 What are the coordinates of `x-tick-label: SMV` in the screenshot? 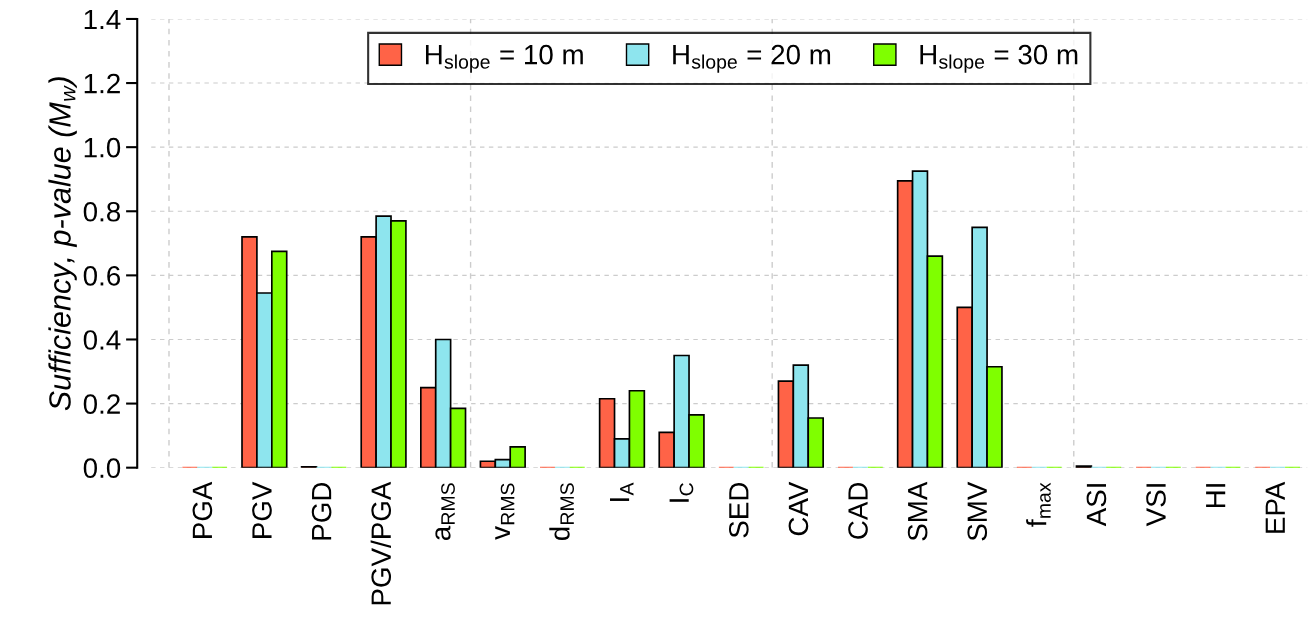 It's located at (977, 511).